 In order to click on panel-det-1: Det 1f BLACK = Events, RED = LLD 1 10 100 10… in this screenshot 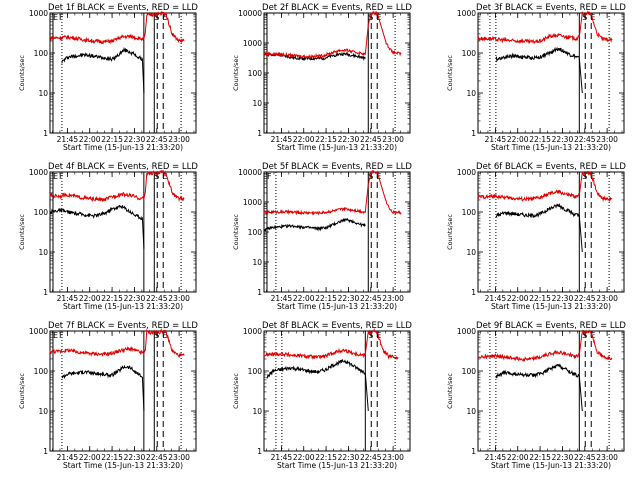, I will do `click(108, 77)`.